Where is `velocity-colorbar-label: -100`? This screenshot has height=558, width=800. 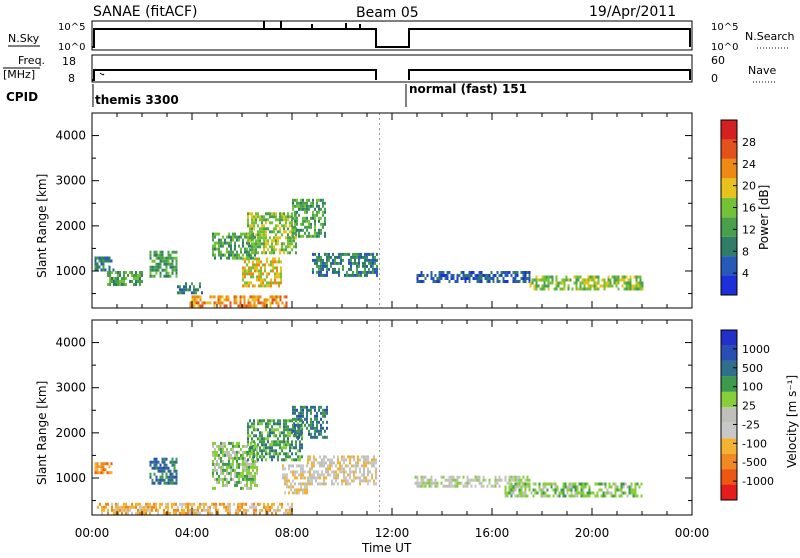
velocity-colorbar-label: -100 is located at coordinates (754, 443).